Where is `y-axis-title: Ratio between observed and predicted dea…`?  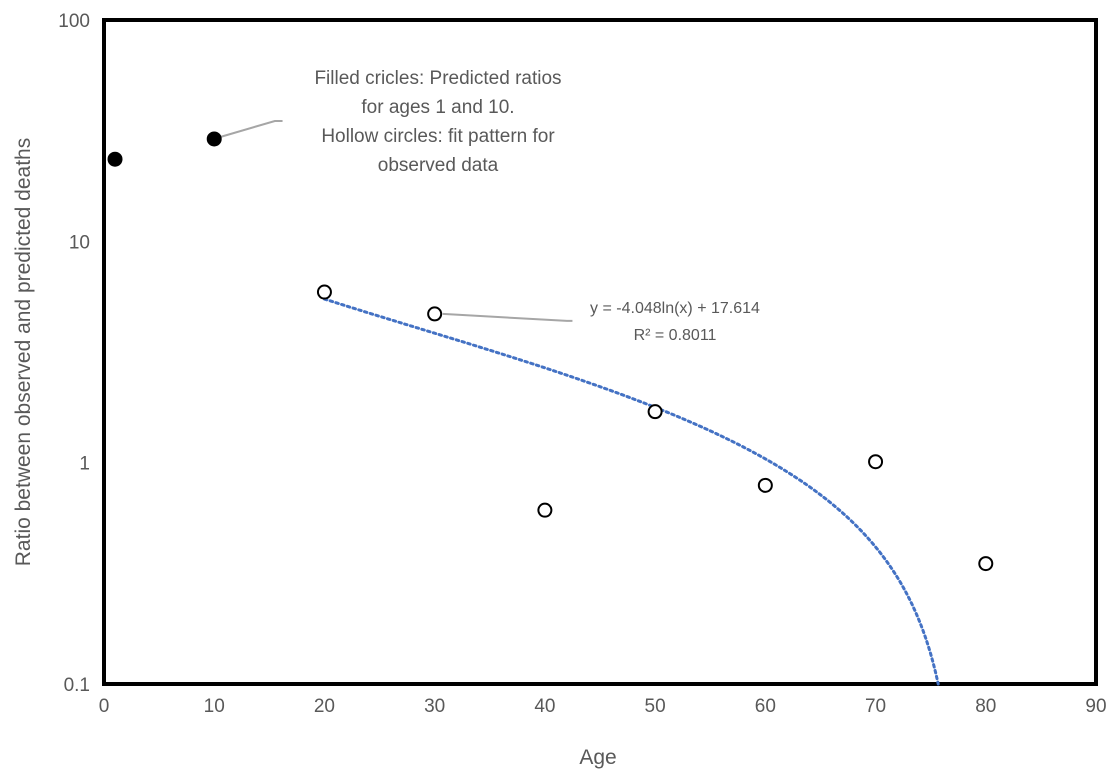
y-axis-title: Ratio between observed and predicted dea… is located at coordinates (23, 352).